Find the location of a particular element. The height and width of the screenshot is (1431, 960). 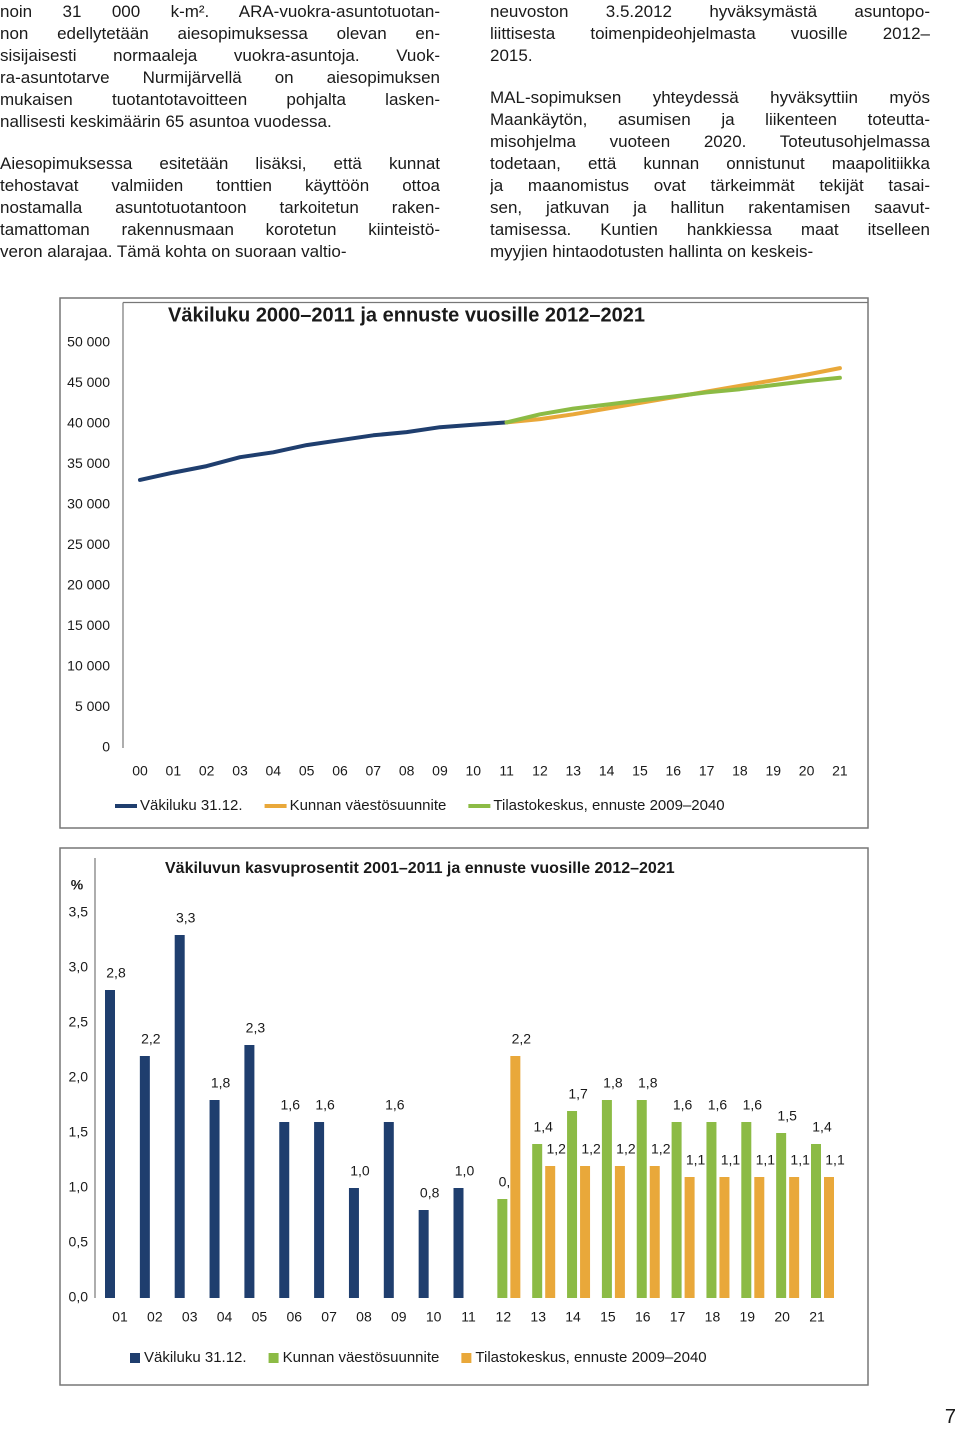

y-tick-label: 3,0 is located at coordinates (79, 967).